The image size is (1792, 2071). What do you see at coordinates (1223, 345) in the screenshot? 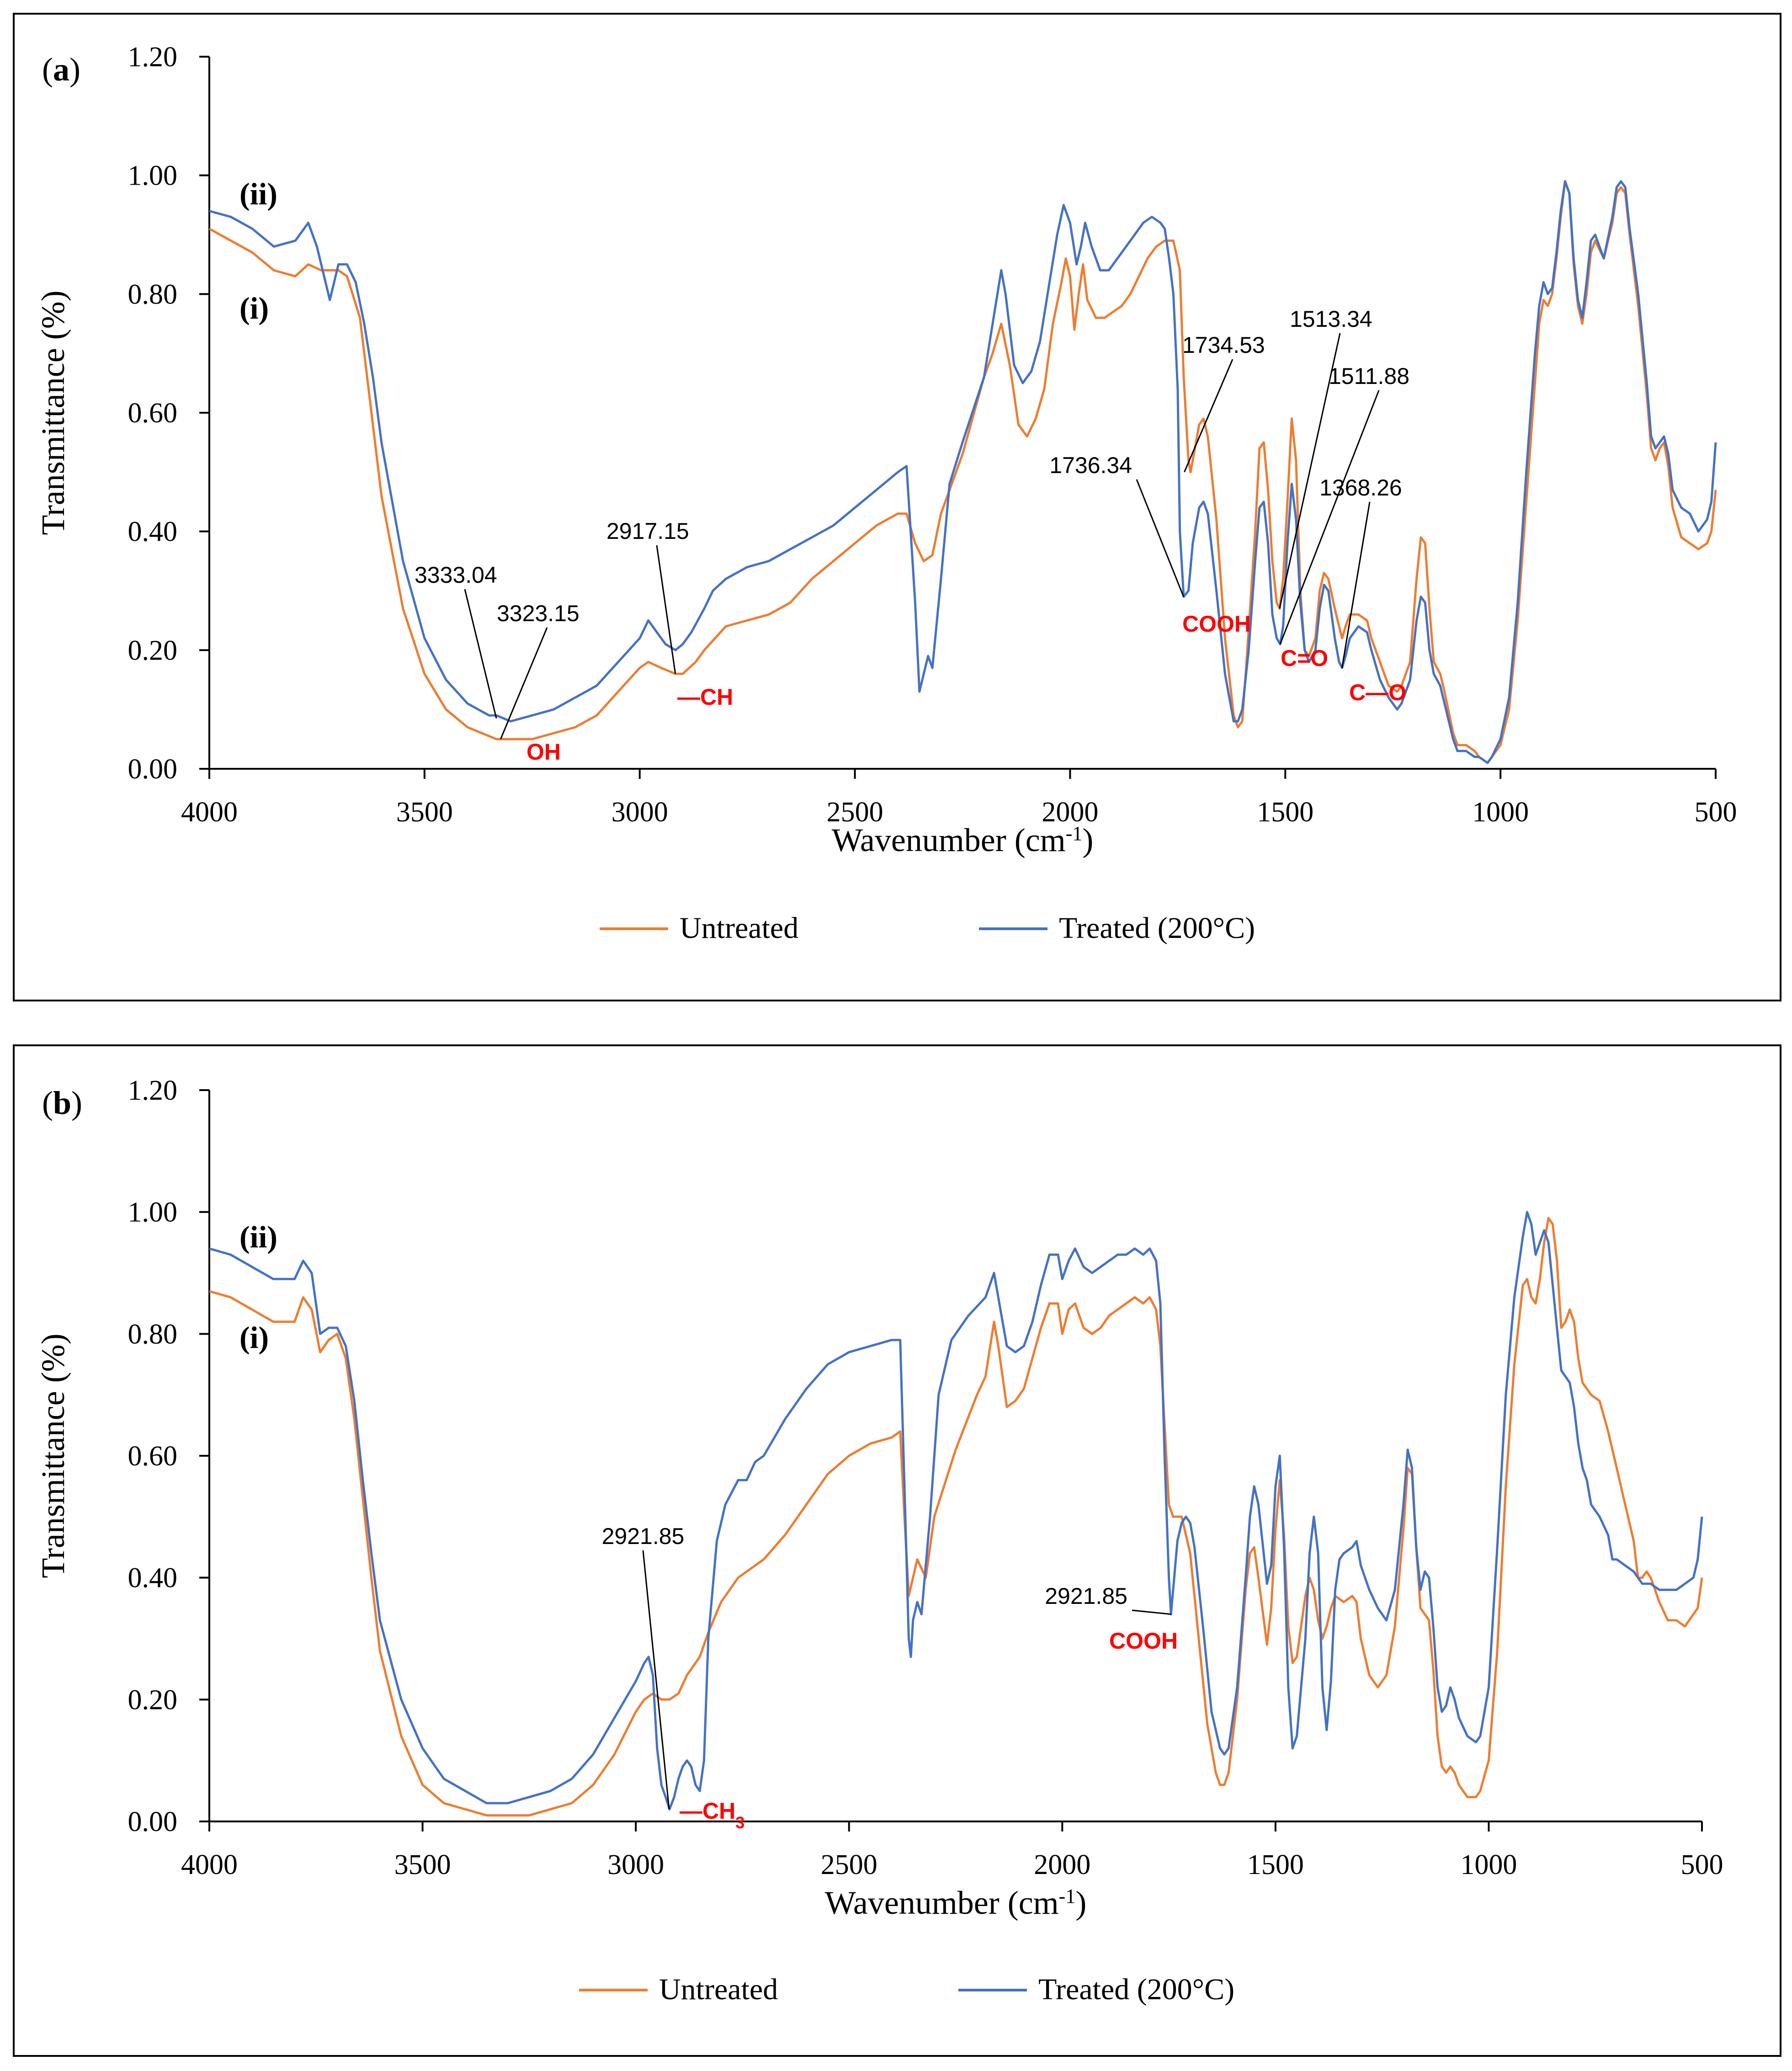
I see `annotation-label: 1734.53` at bounding box center [1223, 345].